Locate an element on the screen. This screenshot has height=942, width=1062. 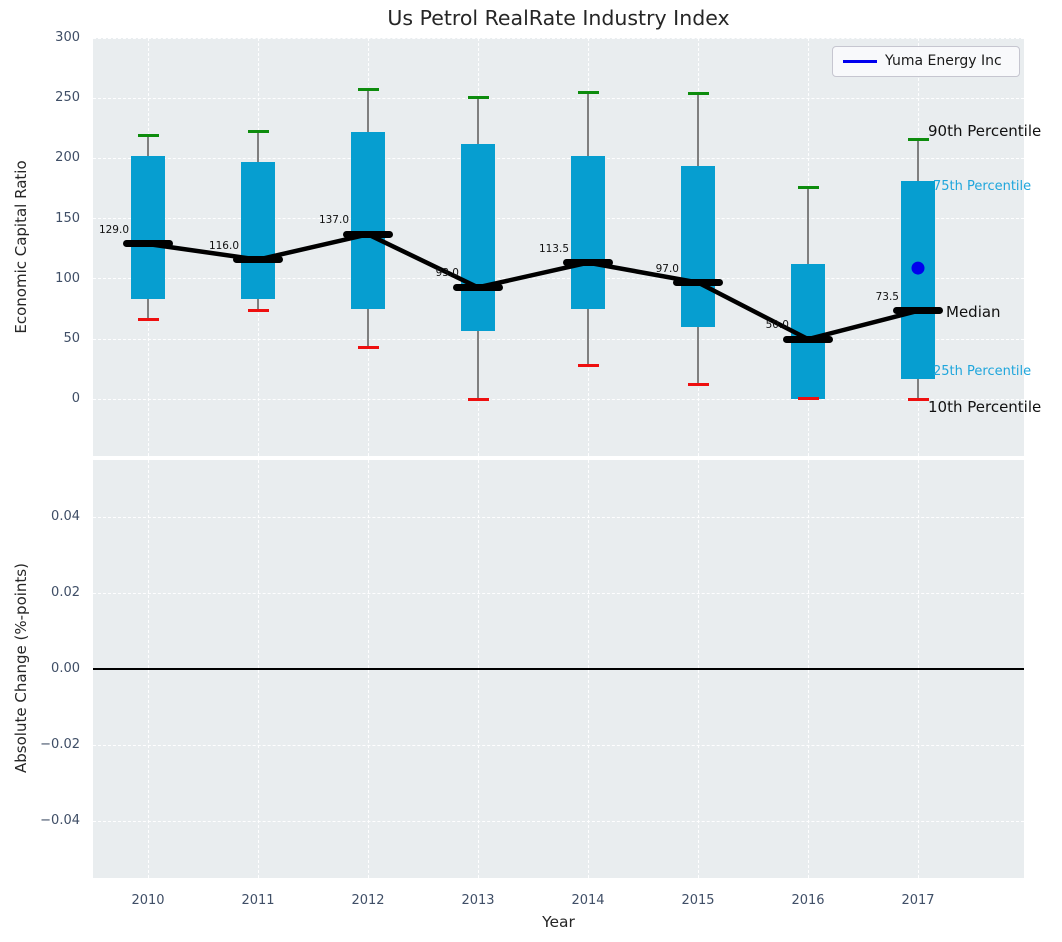
annotation-75th-percentile: 75th Percentile is located at coordinates (982, 186).